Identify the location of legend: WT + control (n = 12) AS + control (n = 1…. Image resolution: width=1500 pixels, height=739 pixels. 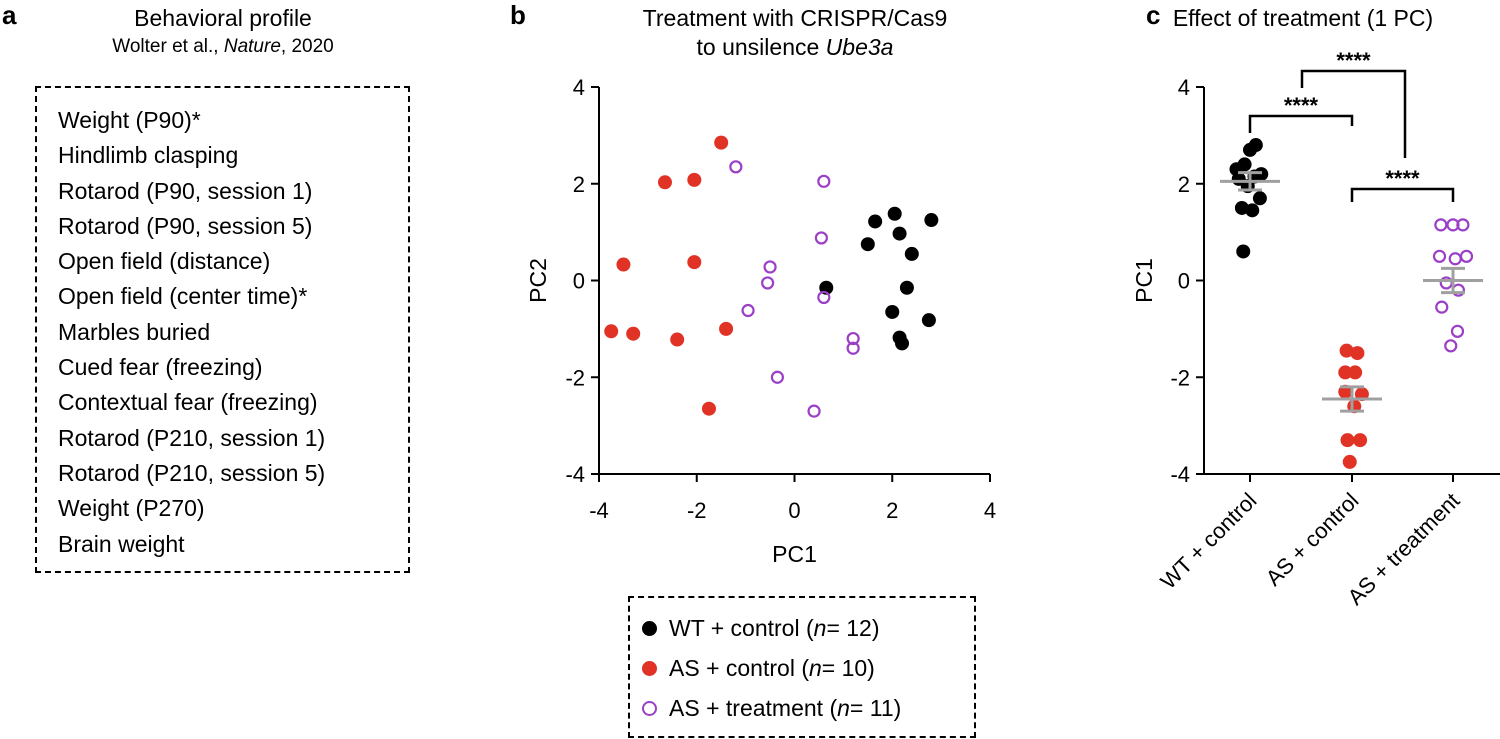
(802, 667).